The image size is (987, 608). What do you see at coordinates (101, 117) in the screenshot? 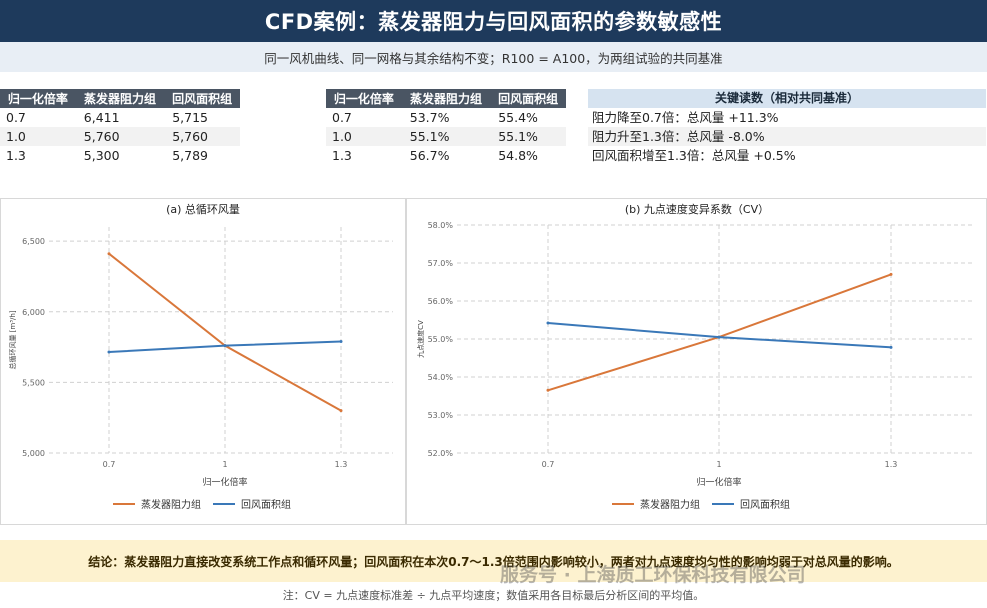
I see `table-cell: 6,411` at bounding box center [101, 117].